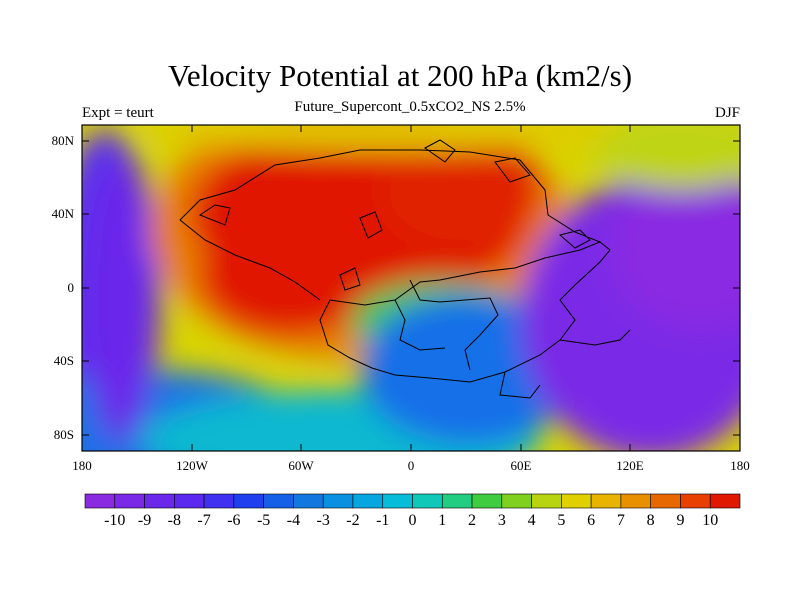 This screenshot has height=600, width=800. I want to click on lon-tick-label: 120W, so click(192, 465).